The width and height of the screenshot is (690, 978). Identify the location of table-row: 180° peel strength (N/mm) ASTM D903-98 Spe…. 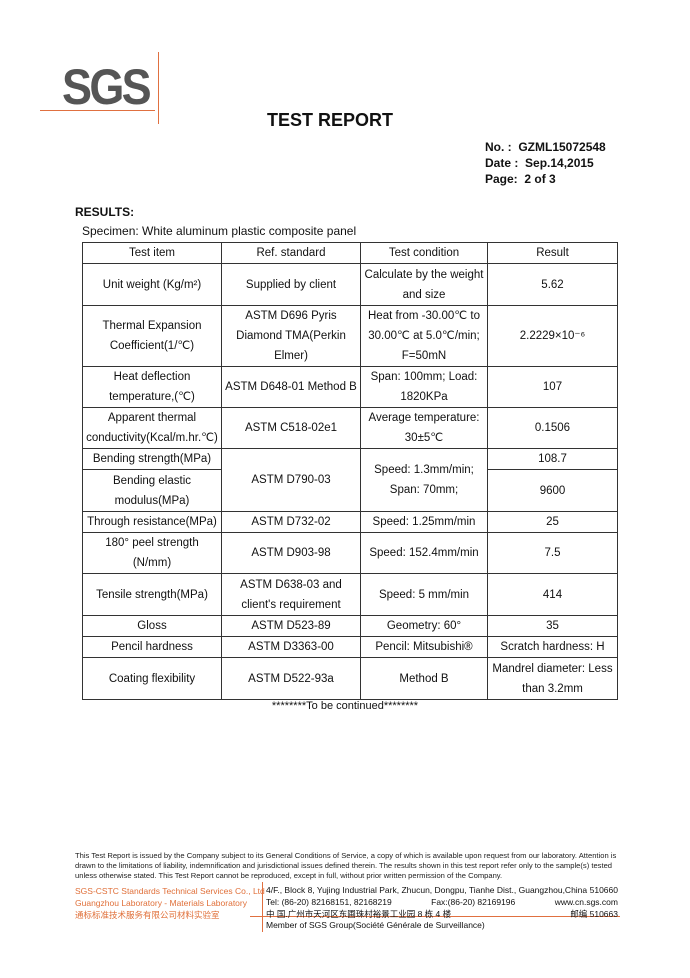
(350, 553).